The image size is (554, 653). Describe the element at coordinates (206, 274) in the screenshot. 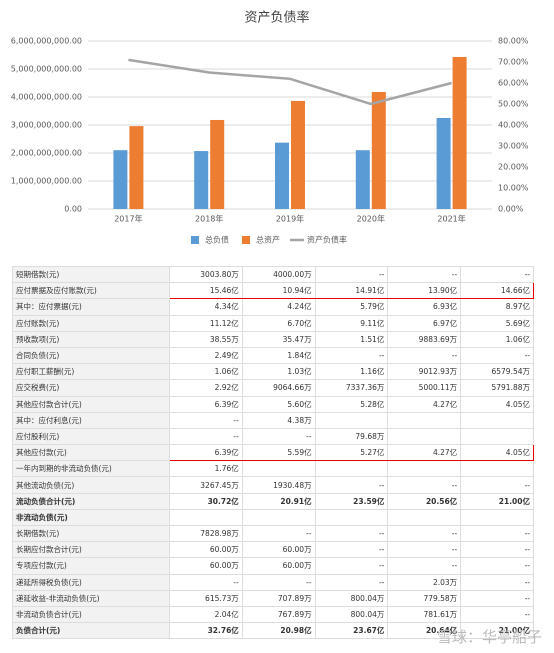

I see `table-cell: 3003.80万` at that location.